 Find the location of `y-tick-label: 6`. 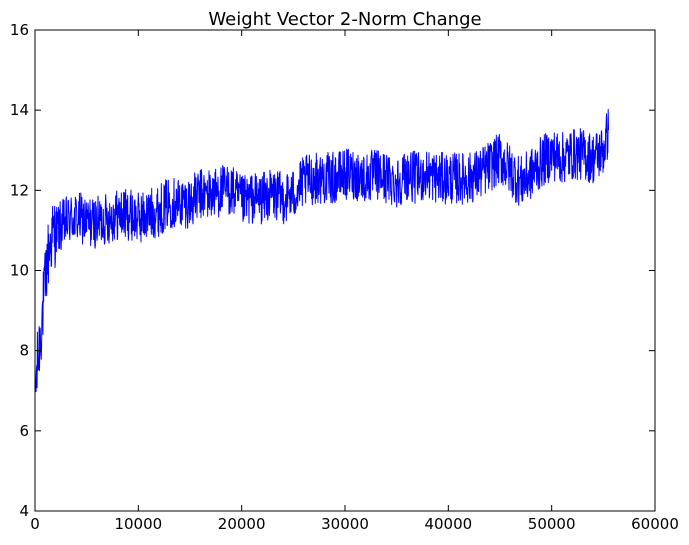

y-tick-label: 6 is located at coordinates (24, 431).